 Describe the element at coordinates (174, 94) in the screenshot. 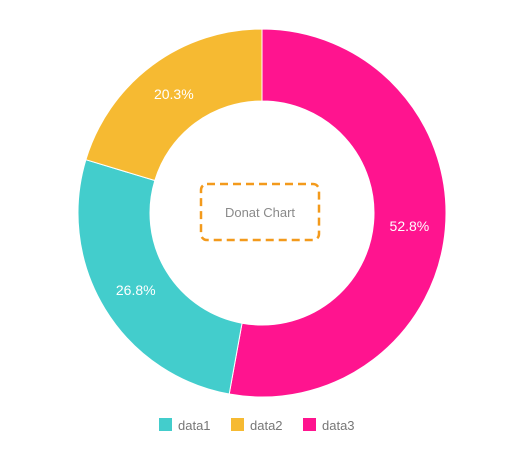

I see `slice-label-data2: 20.3%` at that location.